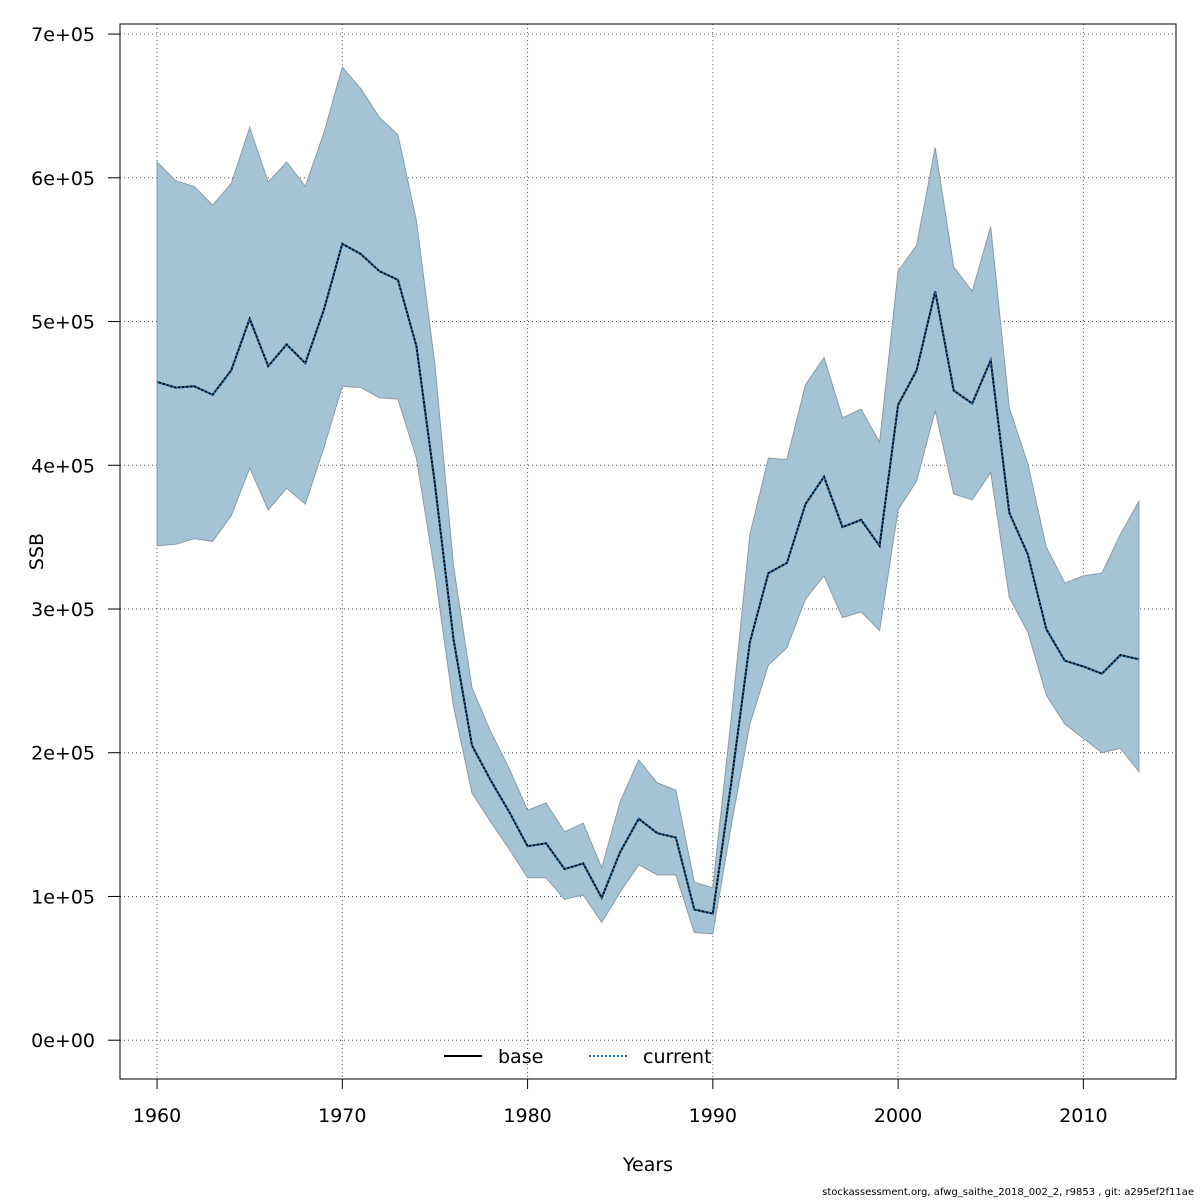 The image size is (1200, 1200). What do you see at coordinates (713, 1116) in the screenshot?
I see `x-tick-label-3: 1990` at bounding box center [713, 1116].